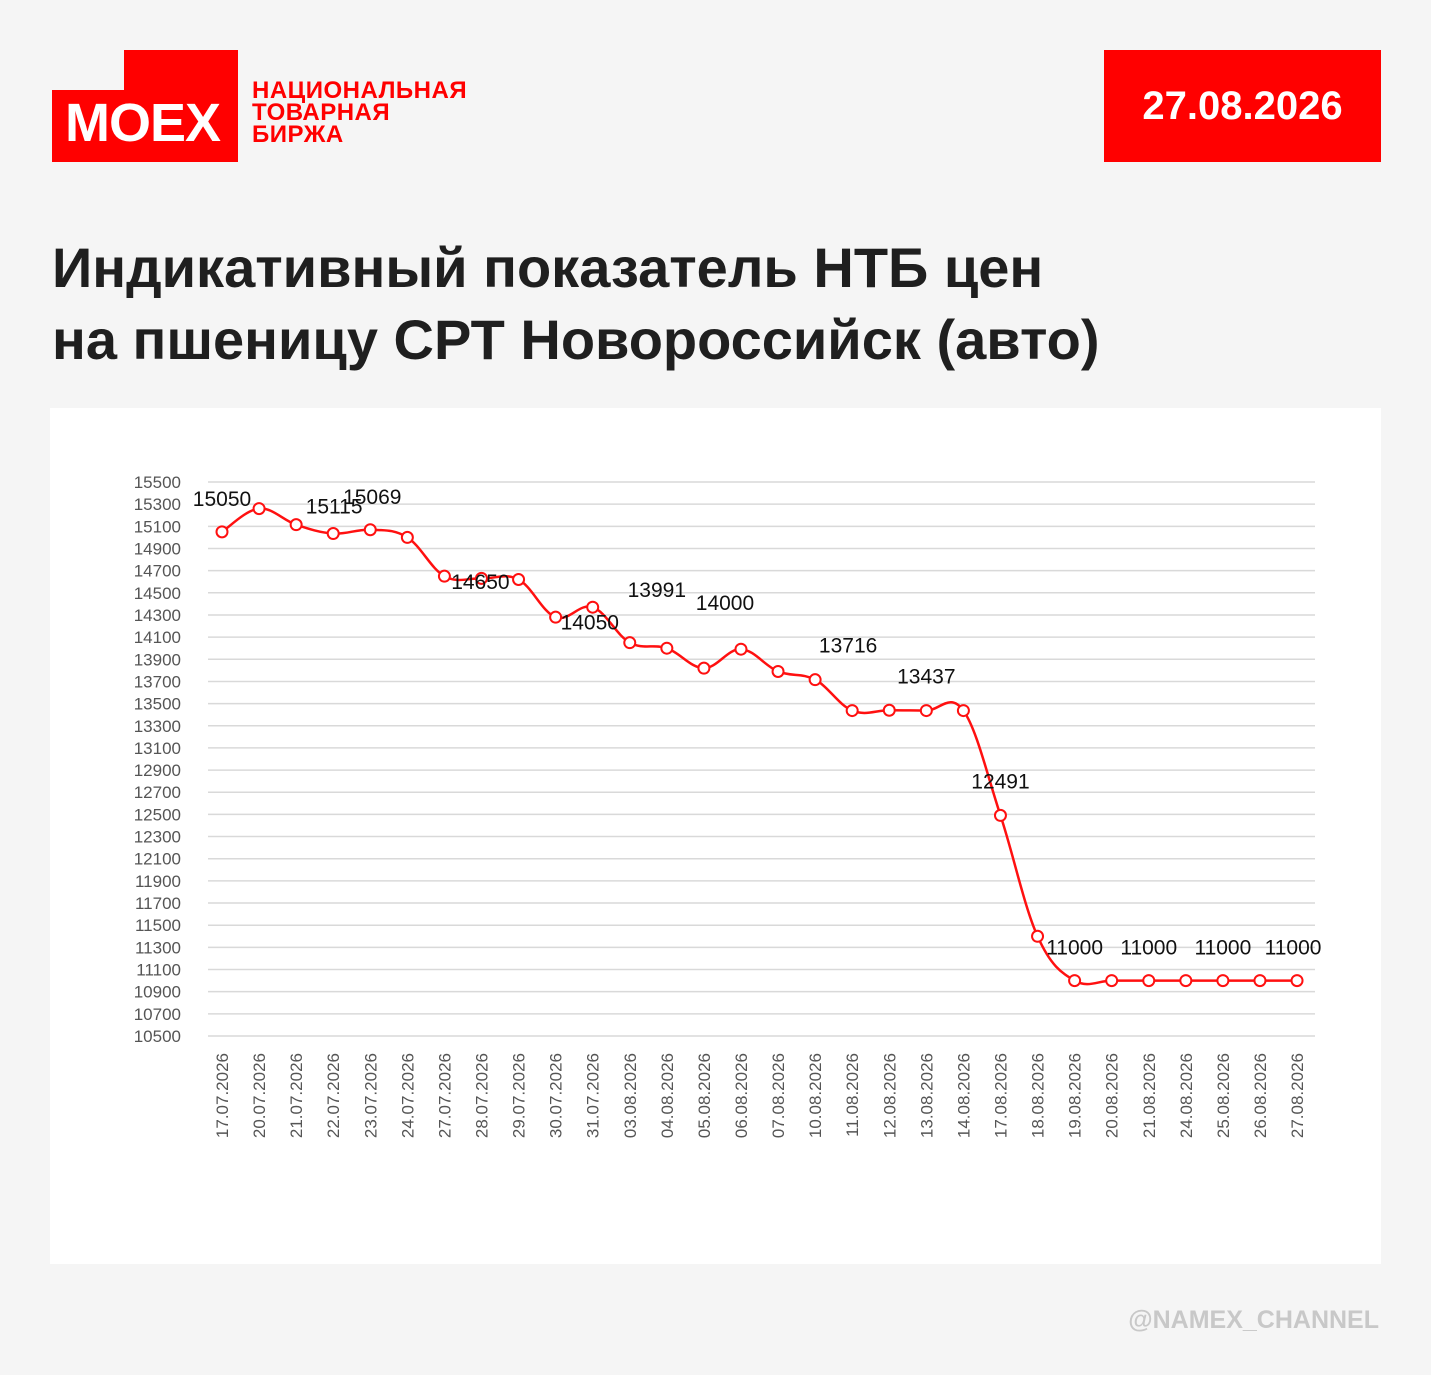 The image size is (1431, 1375). What do you see at coordinates (296, 1095) in the screenshot?
I see `x-tick-label: 21.07.2026` at bounding box center [296, 1095].